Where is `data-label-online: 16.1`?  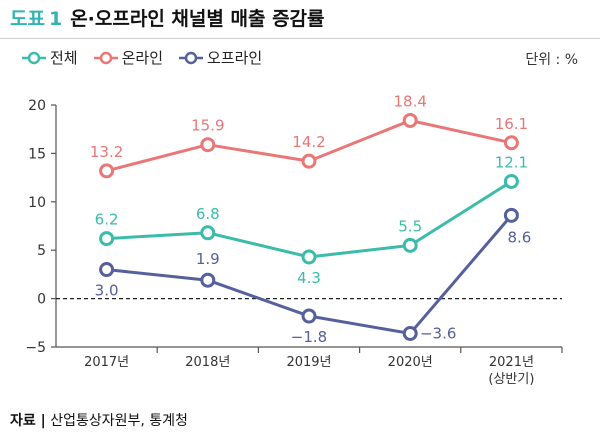
data-label-online: 16.1 is located at coordinates (511, 124).